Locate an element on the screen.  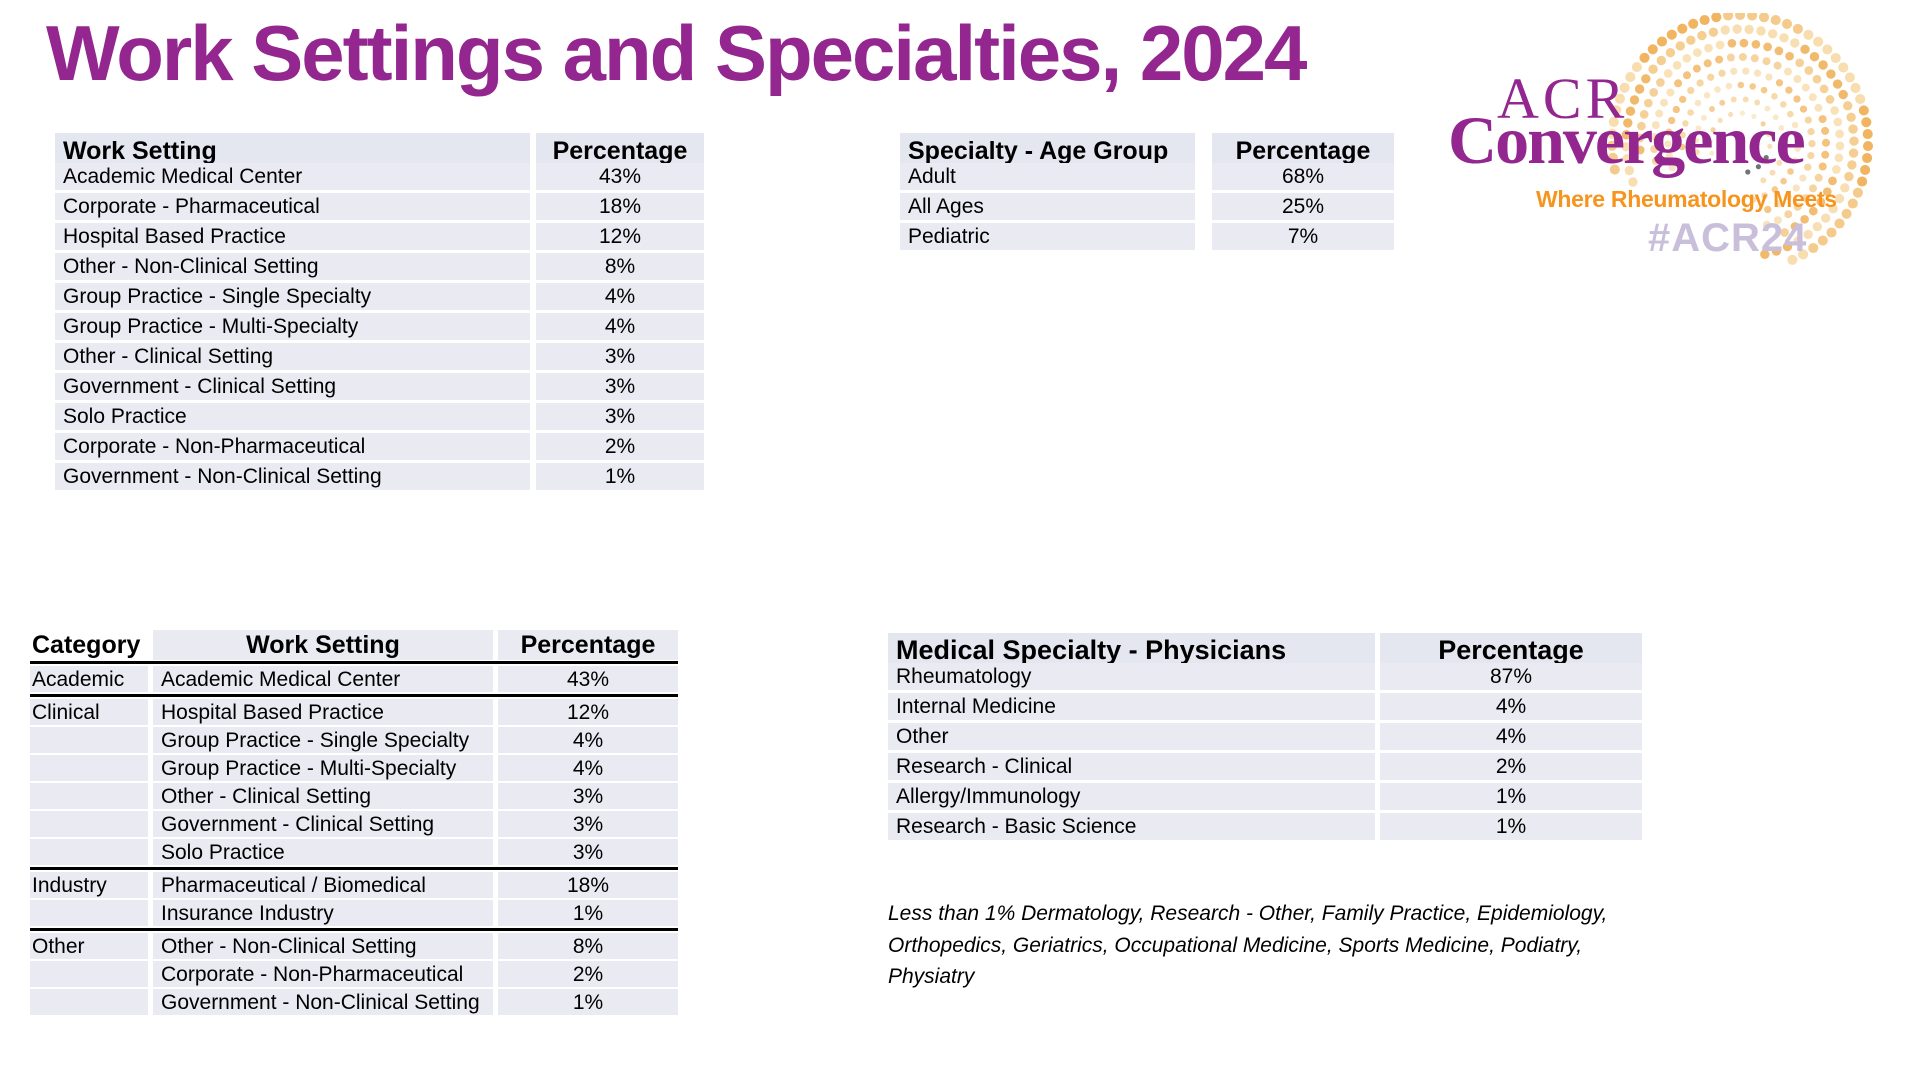
logo-acr-text: ACR is located at coordinates (1563, 98).